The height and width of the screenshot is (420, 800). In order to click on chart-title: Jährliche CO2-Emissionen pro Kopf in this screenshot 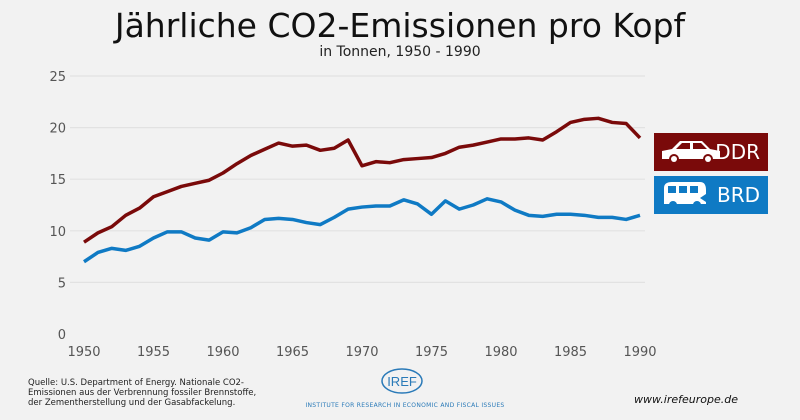, I will do `click(400, 25)`.